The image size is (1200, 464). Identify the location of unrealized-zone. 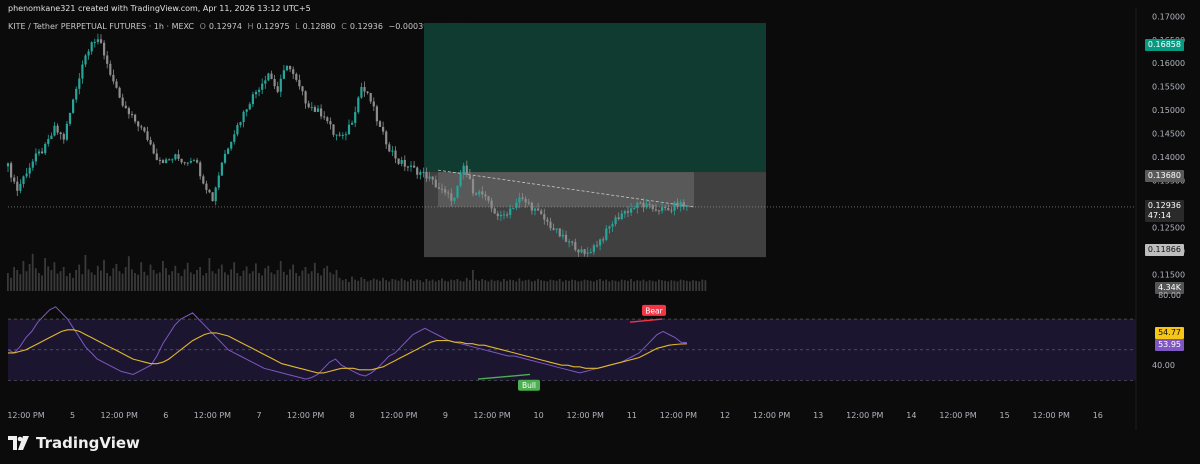
(566, 189).